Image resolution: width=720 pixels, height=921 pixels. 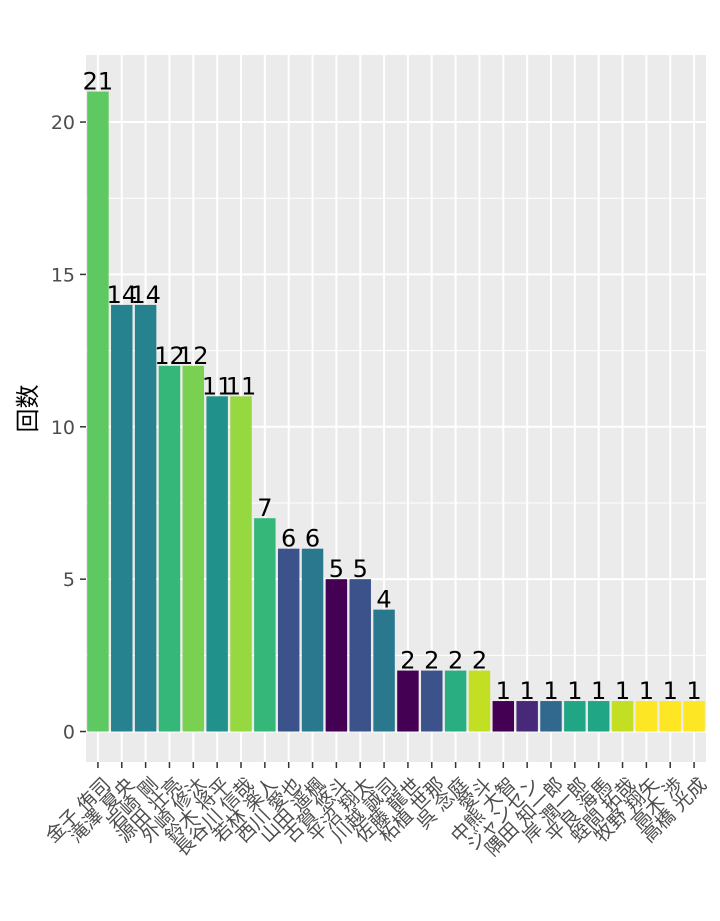 I want to click on y-tick-label: 5, so click(x=69, y=580).